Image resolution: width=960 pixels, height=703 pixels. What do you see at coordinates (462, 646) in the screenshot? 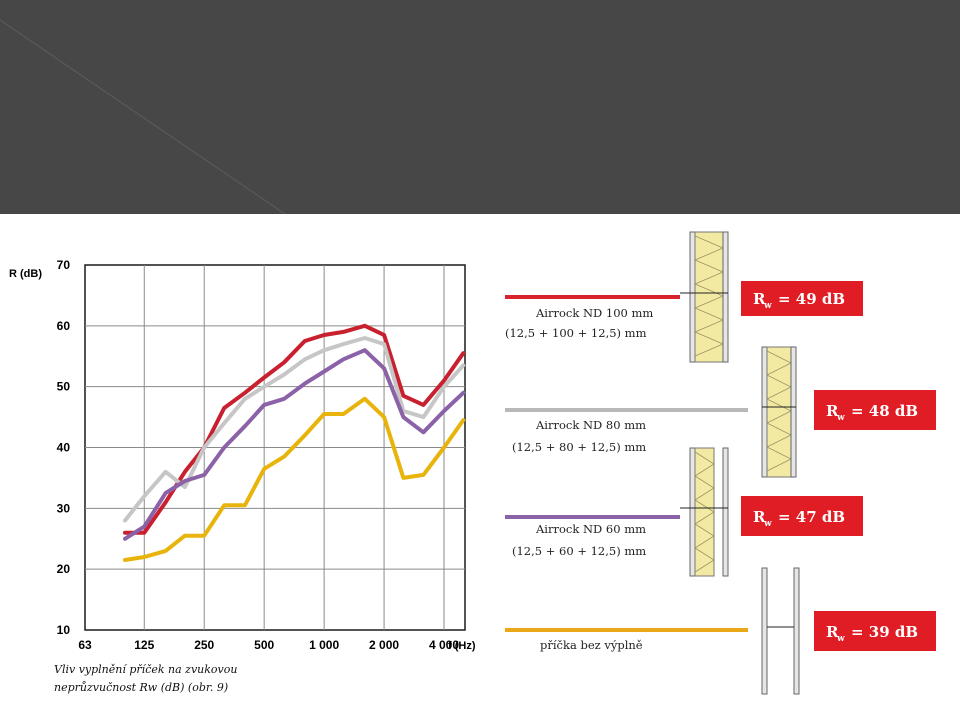
I see `x-axis-label: f (Hz)` at bounding box center [462, 646].